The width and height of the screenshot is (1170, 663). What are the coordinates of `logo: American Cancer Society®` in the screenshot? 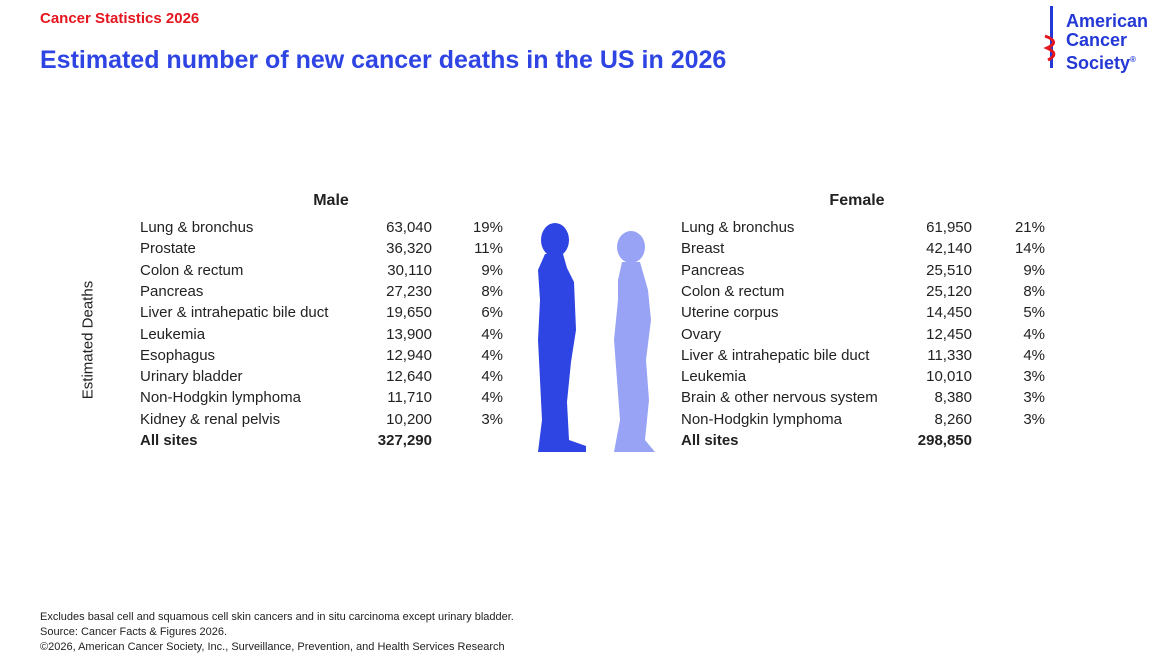 It's located at (1107, 42).